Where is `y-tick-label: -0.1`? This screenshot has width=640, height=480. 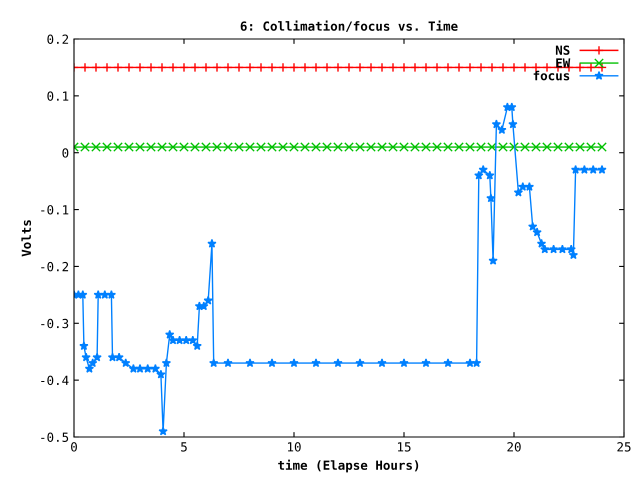 y-tick-label: -0.1 is located at coordinates (54, 210).